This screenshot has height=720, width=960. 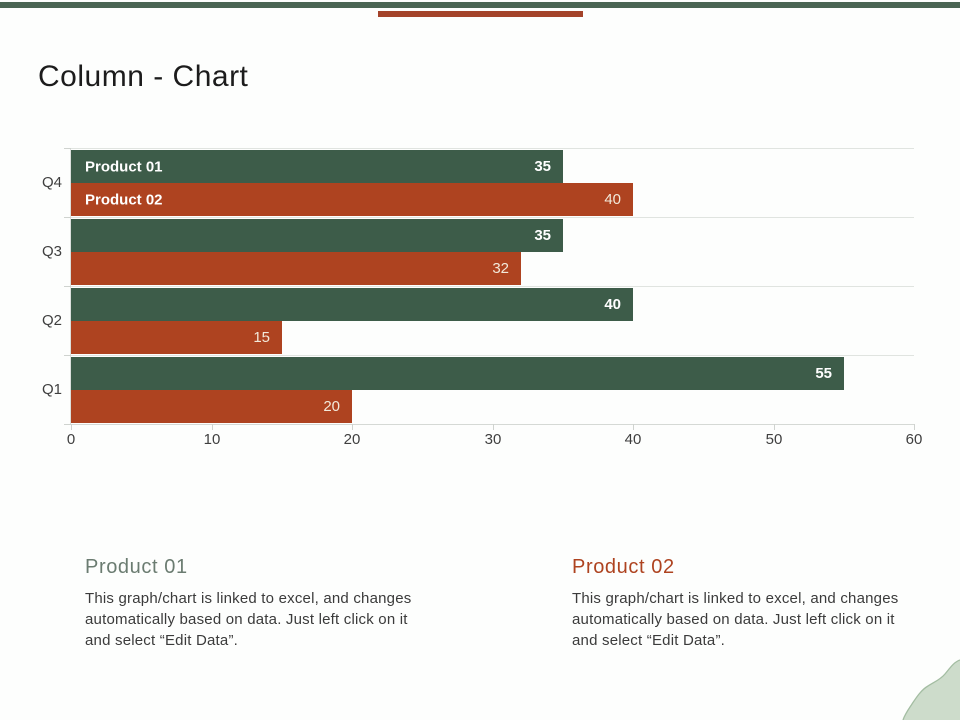 What do you see at coordinates (71, 439) in the screenshot?
I see `x-axis-tick-label: 0` at bounding box center [71, 439].